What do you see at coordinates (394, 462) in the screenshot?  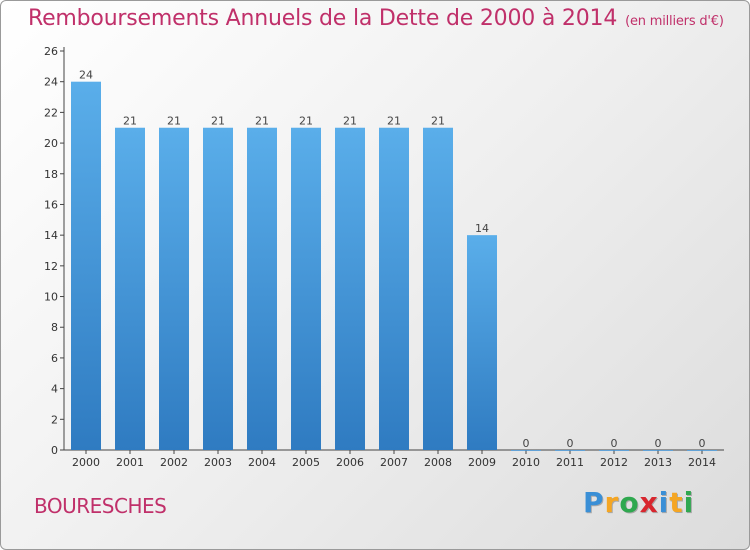 I see `x-tick-label: 2007` at bounding box center [394, 462].